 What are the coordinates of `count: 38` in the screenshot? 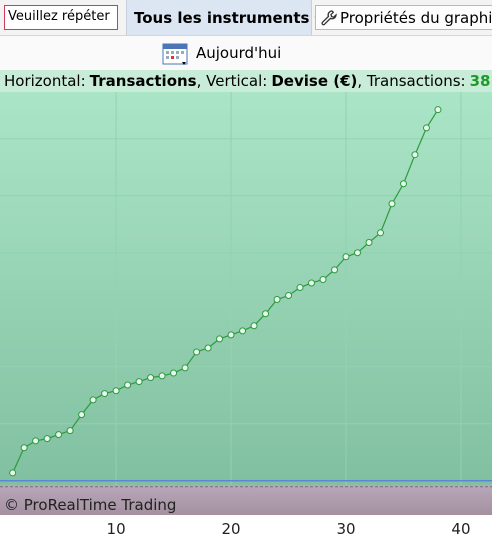 It's located at (480, 81).